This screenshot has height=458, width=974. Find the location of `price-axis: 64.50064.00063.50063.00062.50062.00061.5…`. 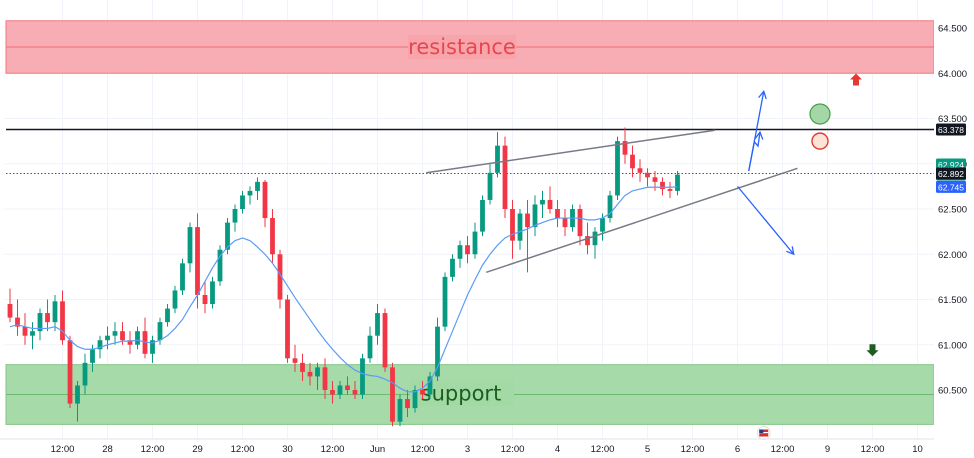

price-axis: 64.50064.00063.50063.00062.50062.00061.5… is located at coordinates (954, 229).